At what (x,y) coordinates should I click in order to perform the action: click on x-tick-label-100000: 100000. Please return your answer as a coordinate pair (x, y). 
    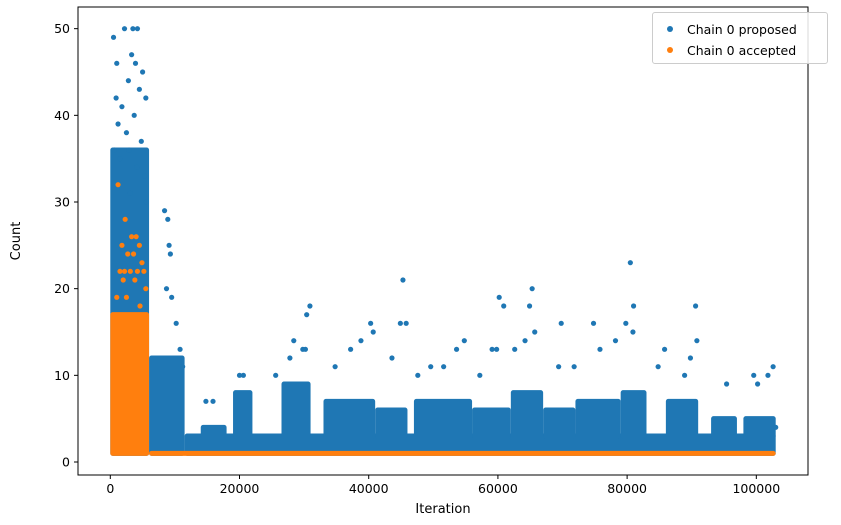
    Looking at the image, I should click on (756, 488).